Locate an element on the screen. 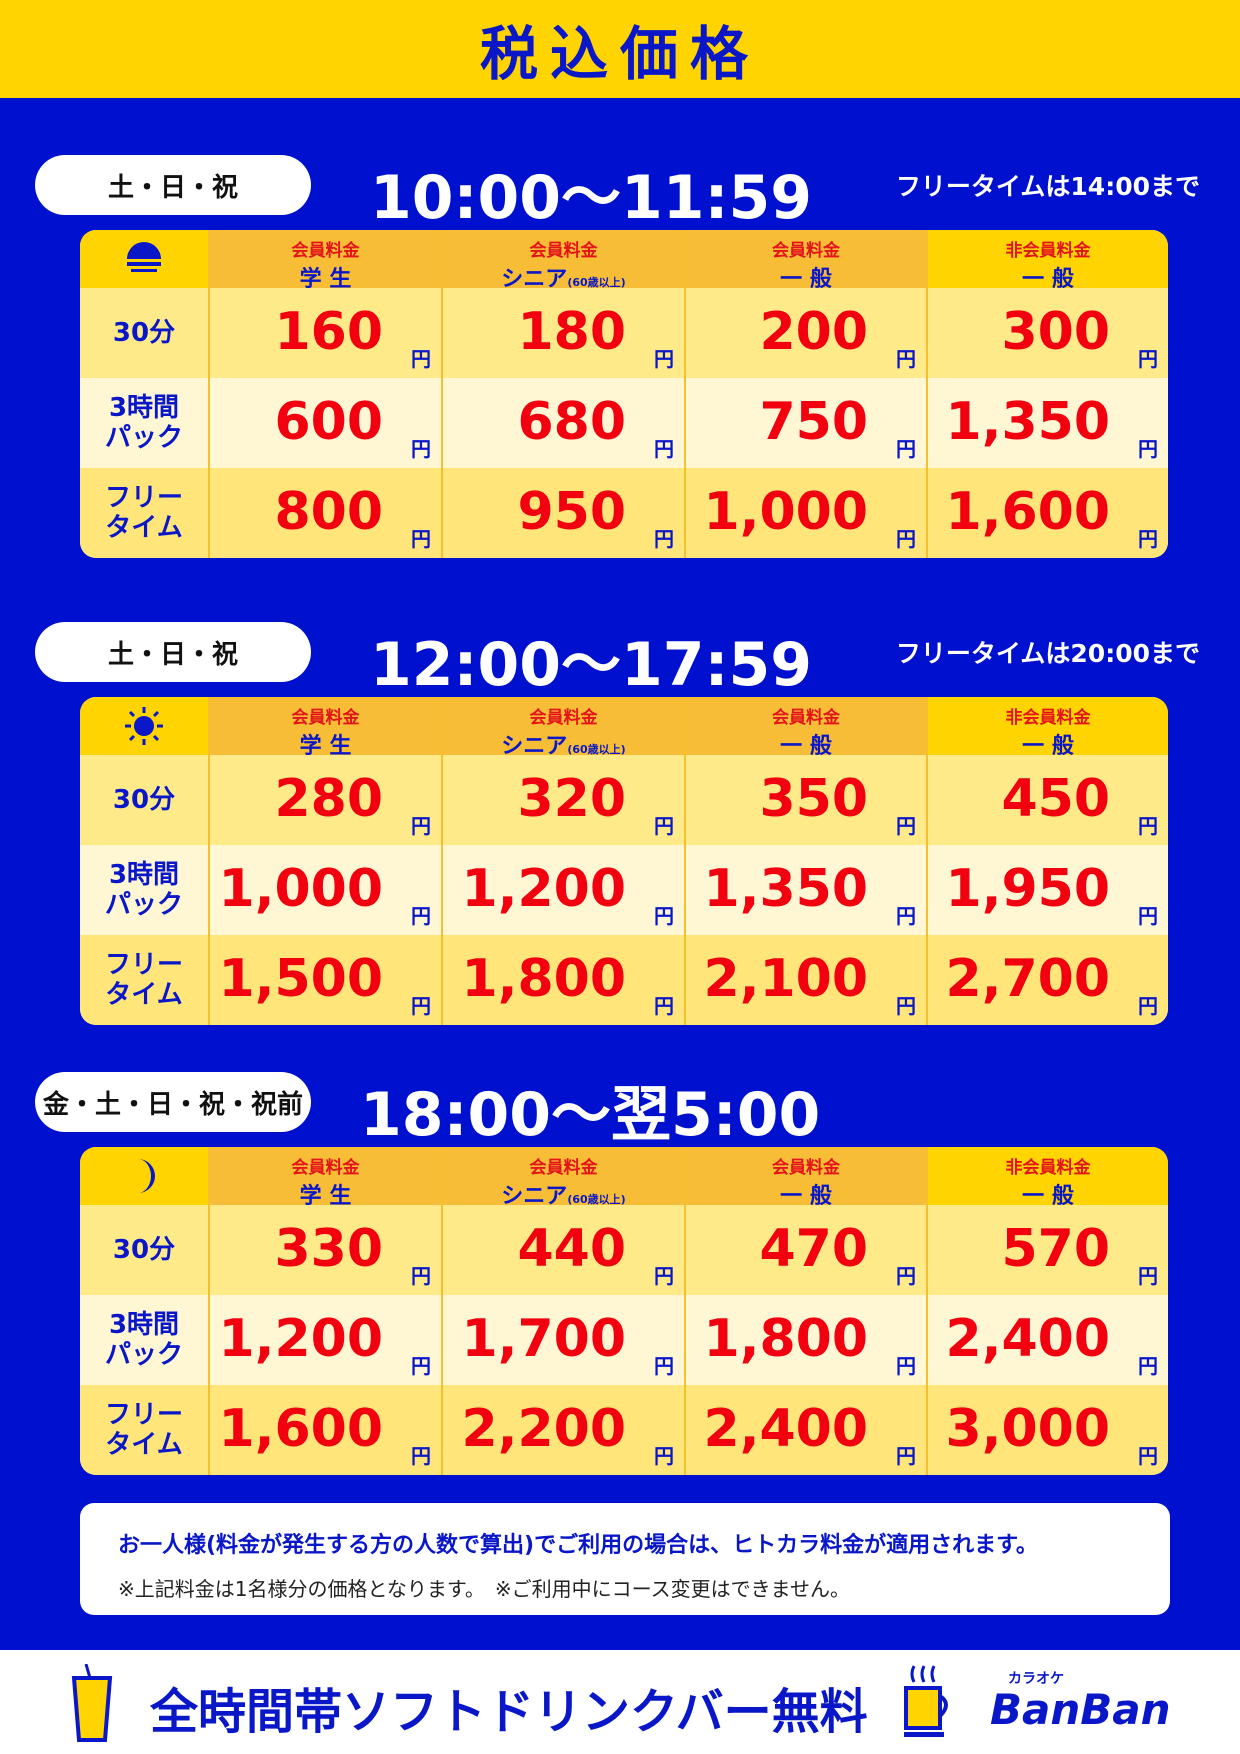 Image resolution: width=1240 pixels, height=1754 pixels. price-cell: 470 円 is located at coordinates (807, 1250).